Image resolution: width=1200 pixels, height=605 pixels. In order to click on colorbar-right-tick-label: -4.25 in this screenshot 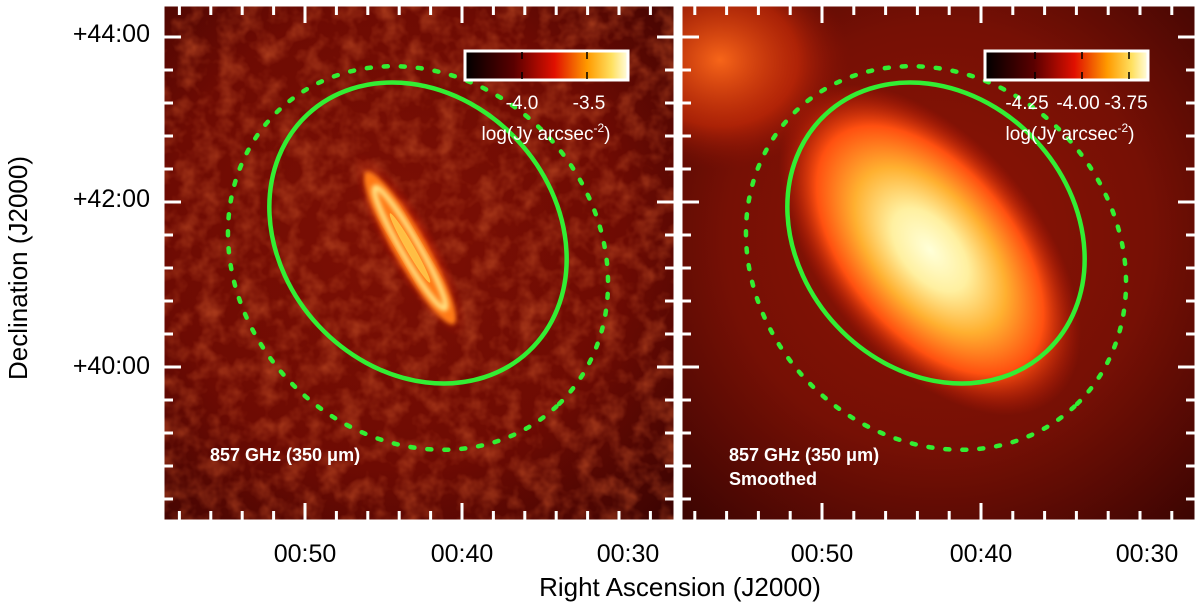, I will do `click(1026, 103)`.